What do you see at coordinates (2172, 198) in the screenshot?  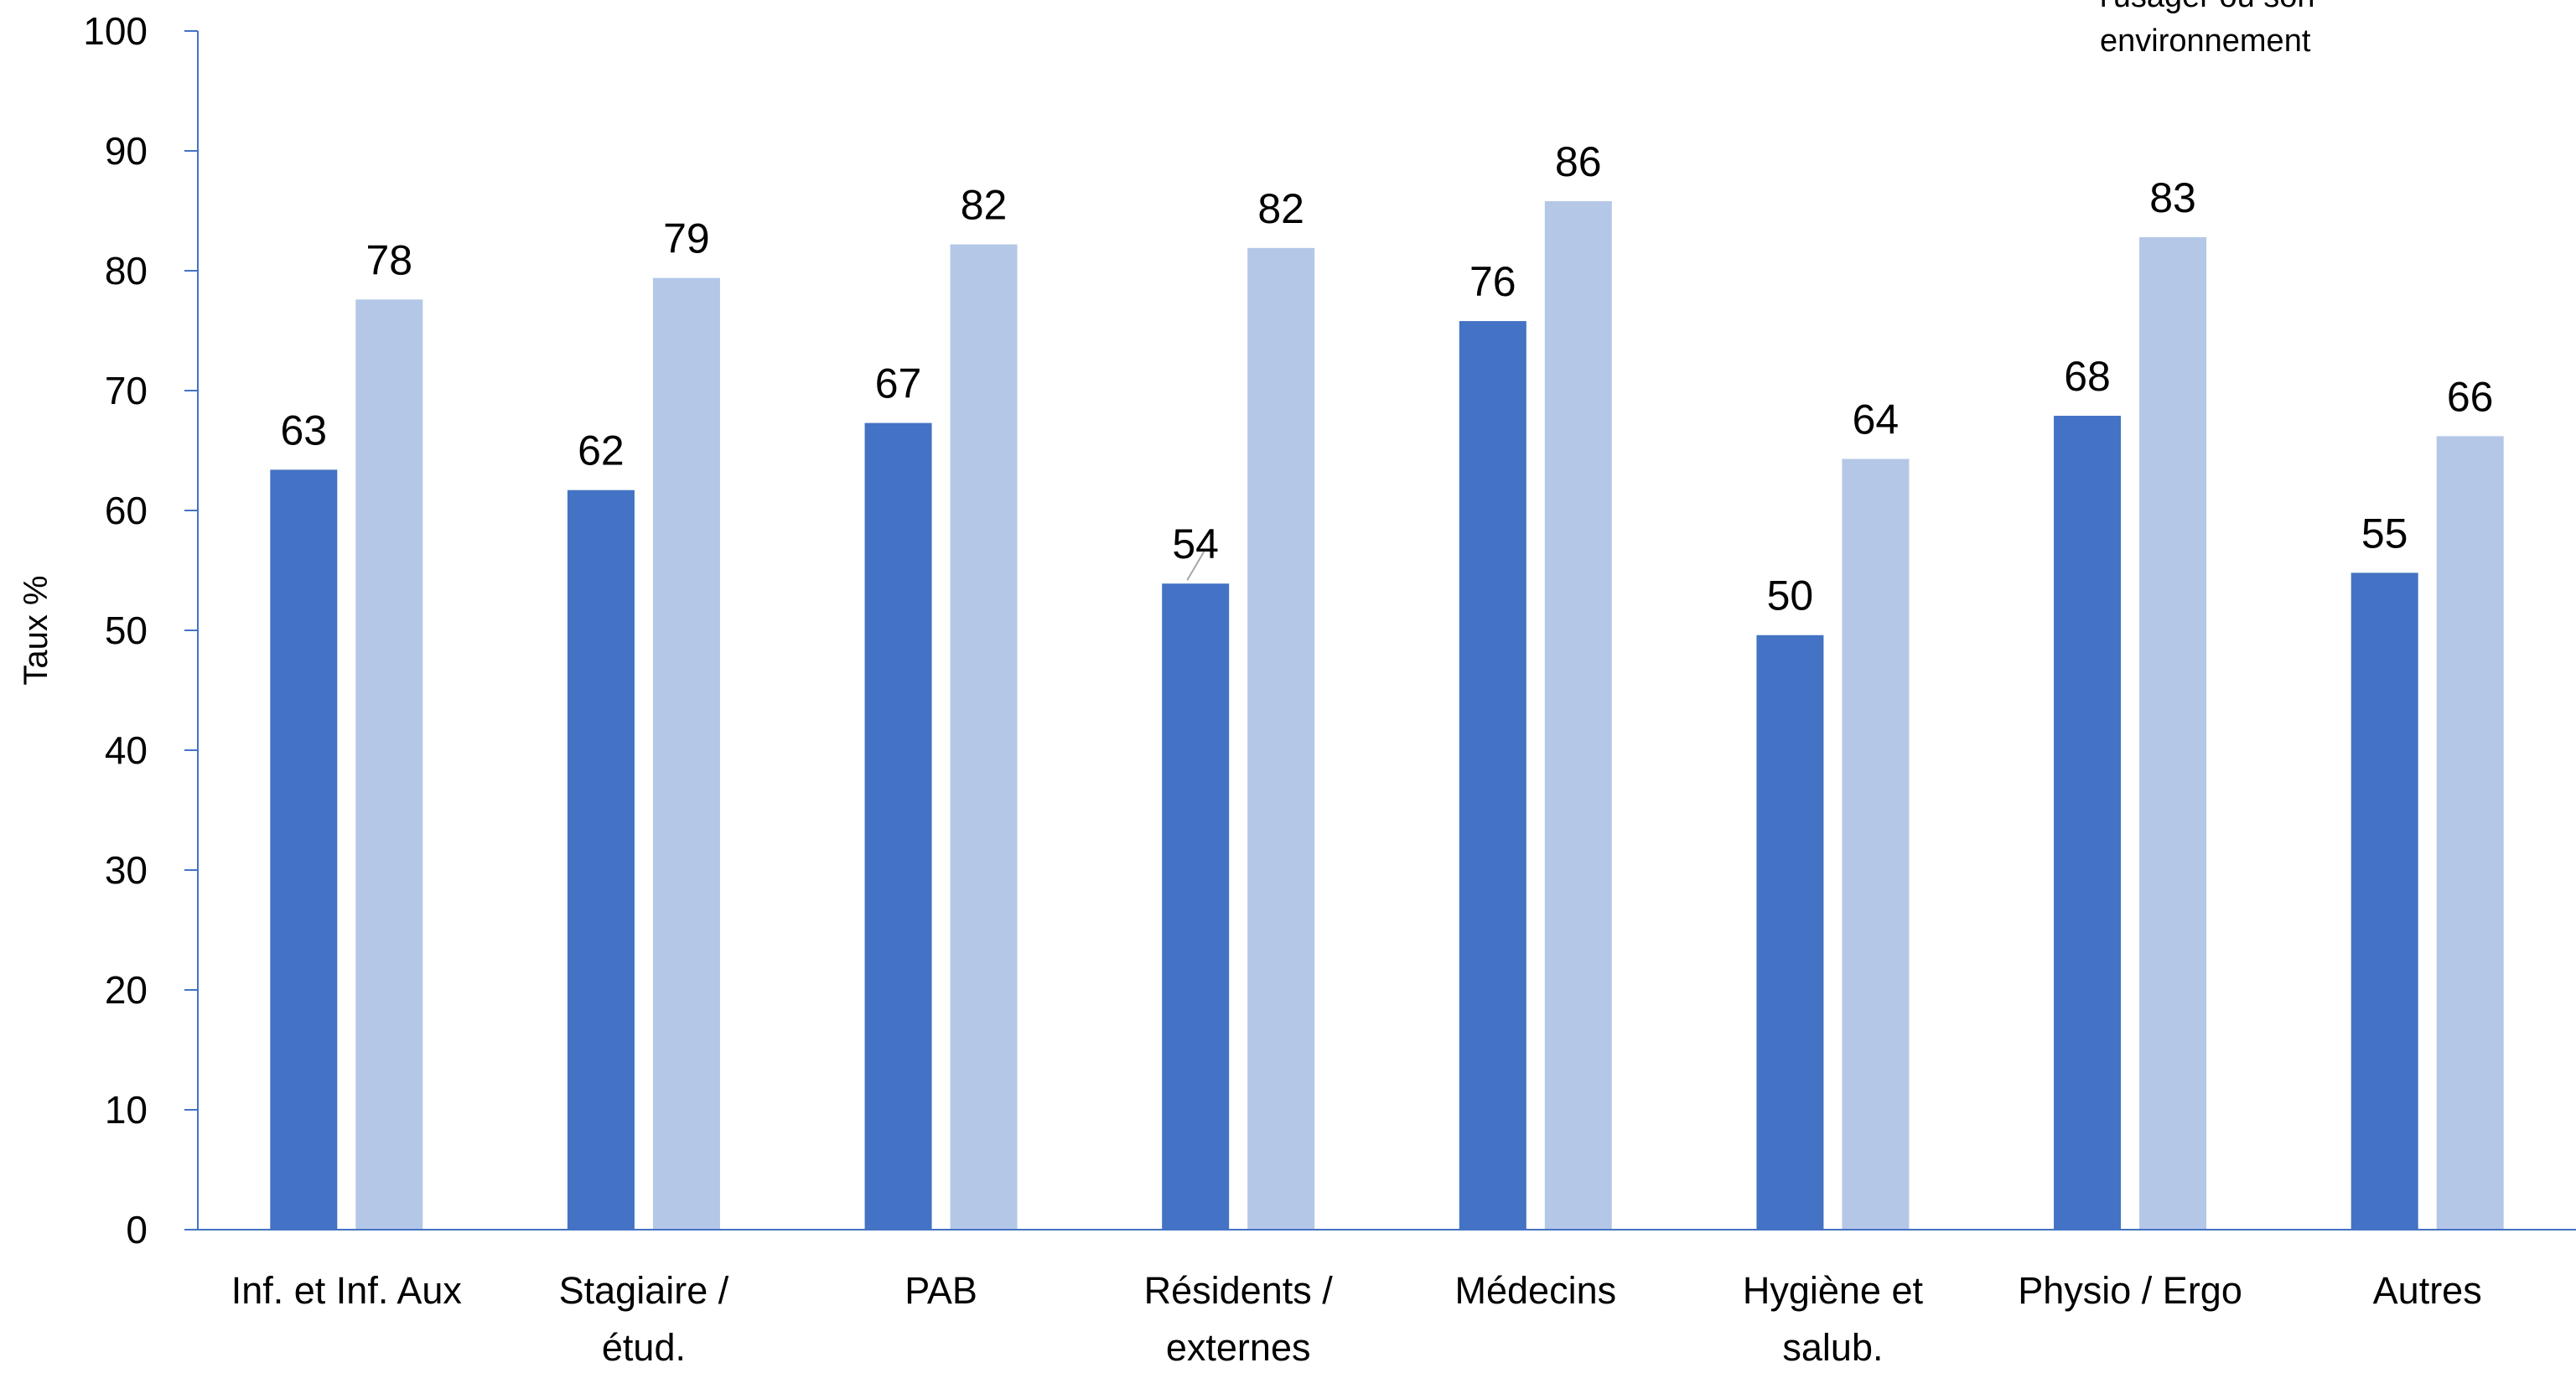 I see `data-label: 83` at bounding box center [2172, 198].